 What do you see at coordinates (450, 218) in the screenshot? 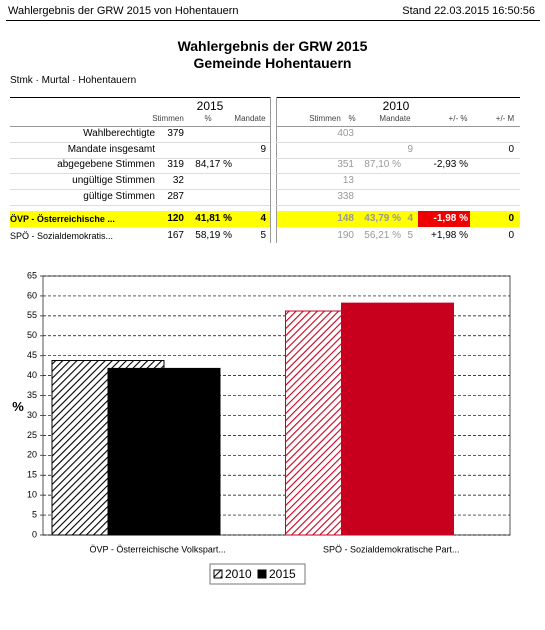
I see `cell: -1,98 %` at bounding box center [450, 218].